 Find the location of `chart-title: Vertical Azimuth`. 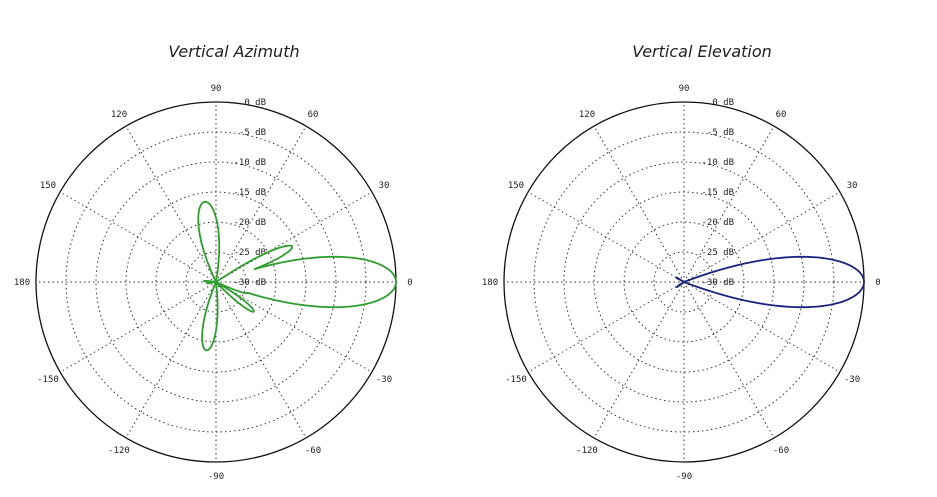

chart-title: Vertical Azimuth is located at coordinates (234, 51).